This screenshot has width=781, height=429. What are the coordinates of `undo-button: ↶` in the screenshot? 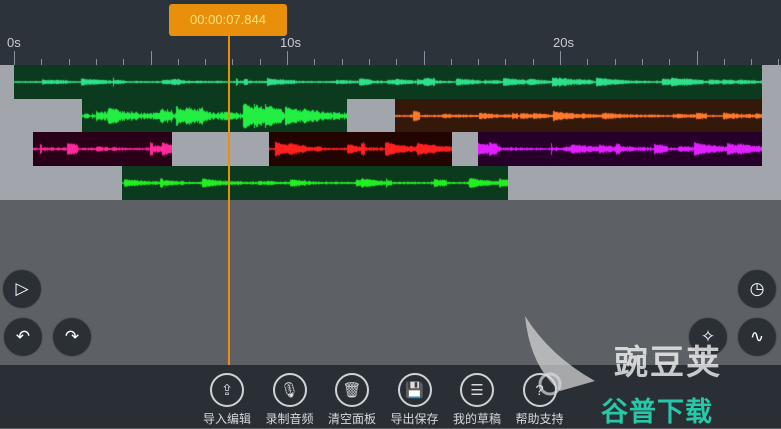 It's located at (23, 337).